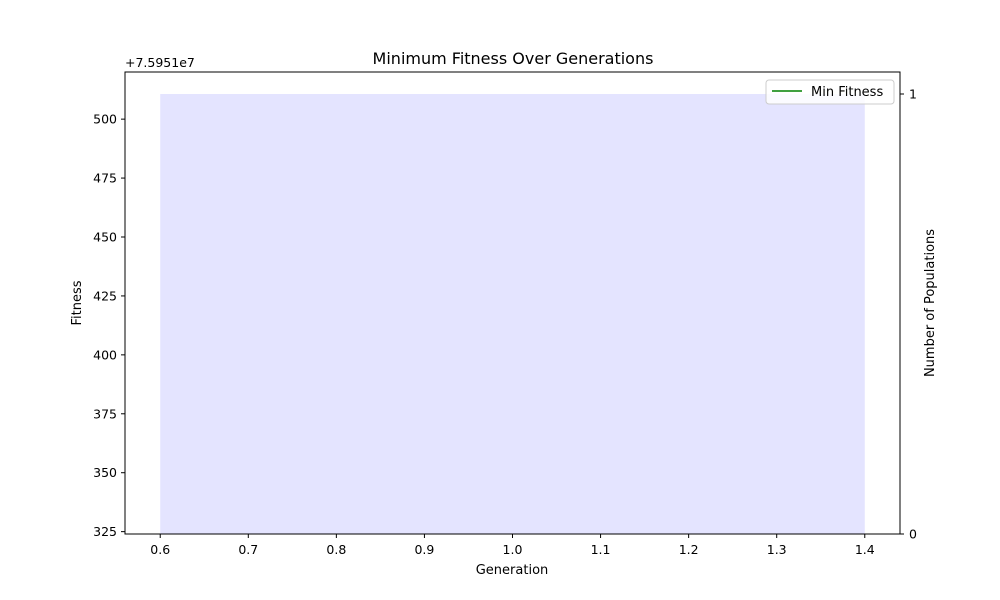  Describe the element at coordinates (930, 303) in the screenshot. I see `y2-axis-label: Number of Populations` at that location.